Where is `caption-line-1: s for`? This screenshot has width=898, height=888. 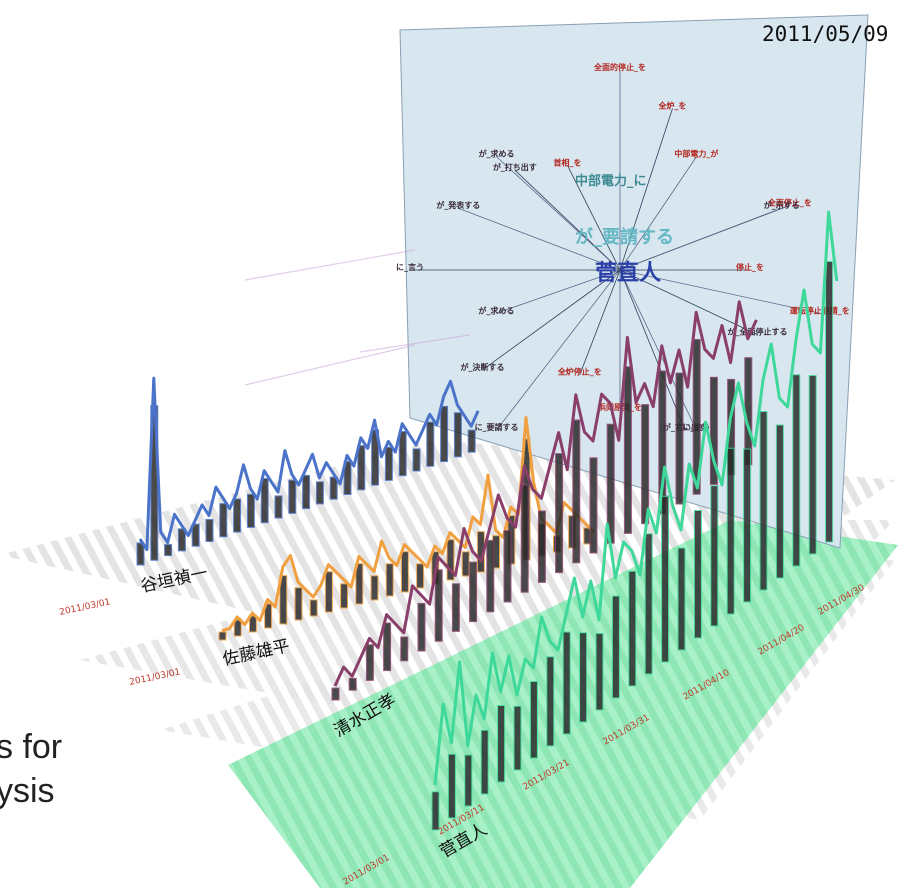
caption-line-1: s for is located at coordinates (31, 747).